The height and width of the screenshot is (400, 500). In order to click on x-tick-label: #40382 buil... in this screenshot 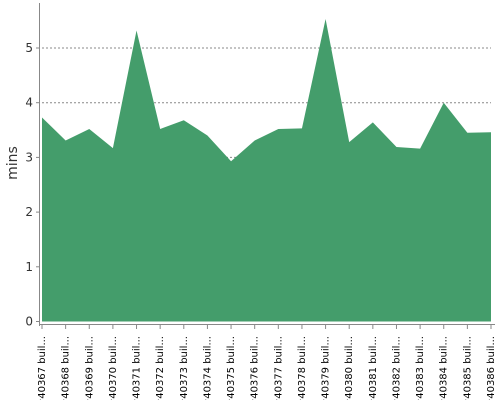, I will do `click(396, 368)`.